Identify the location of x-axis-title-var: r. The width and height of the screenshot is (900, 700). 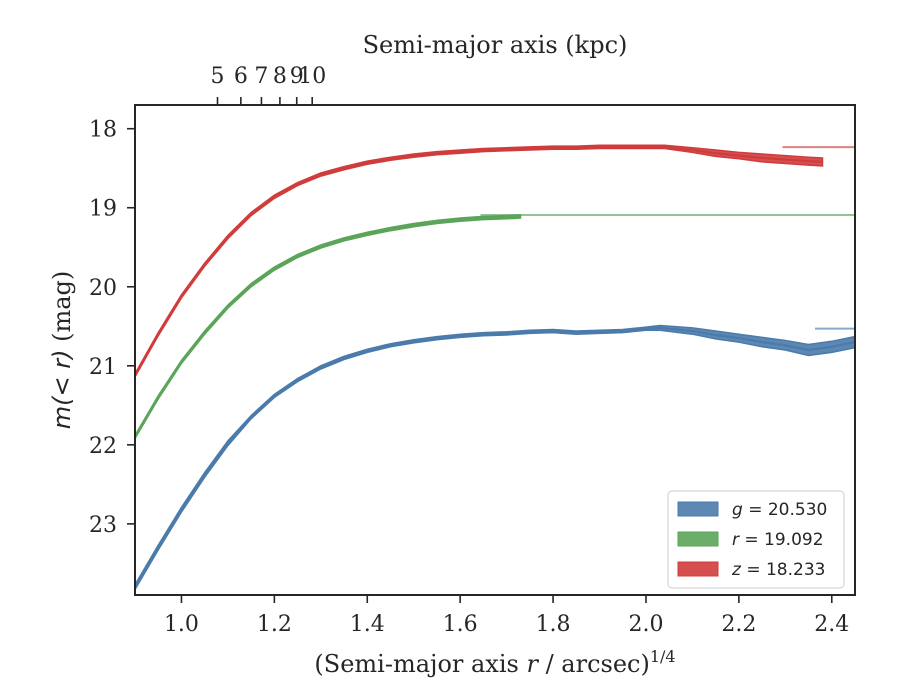
(532, 664).